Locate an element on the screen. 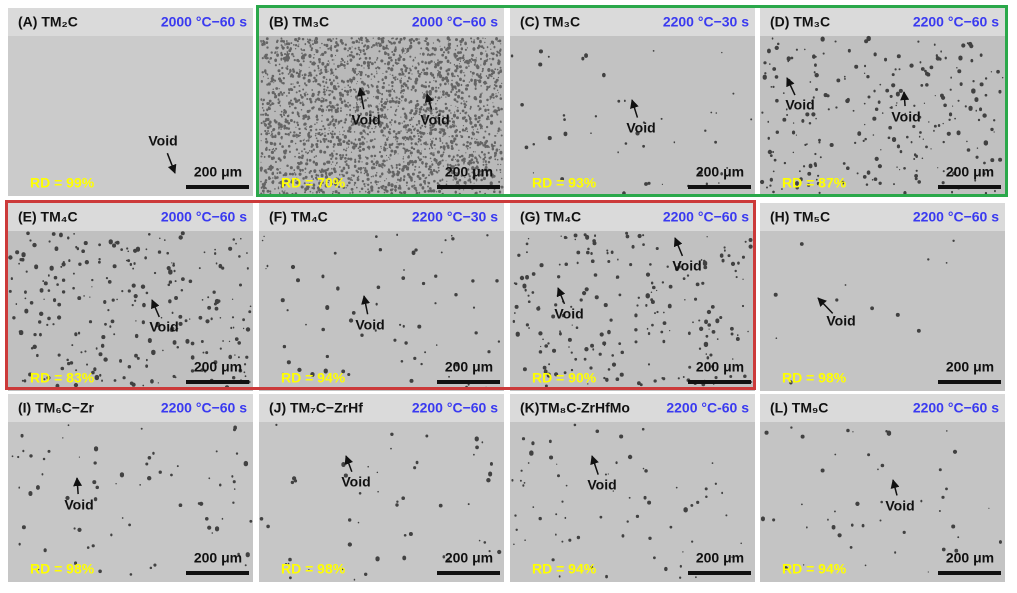 The width and height of the screenshot is (1017, 593). panel-condition: 2200 °C−30 s is located at coordinates (455, 217).